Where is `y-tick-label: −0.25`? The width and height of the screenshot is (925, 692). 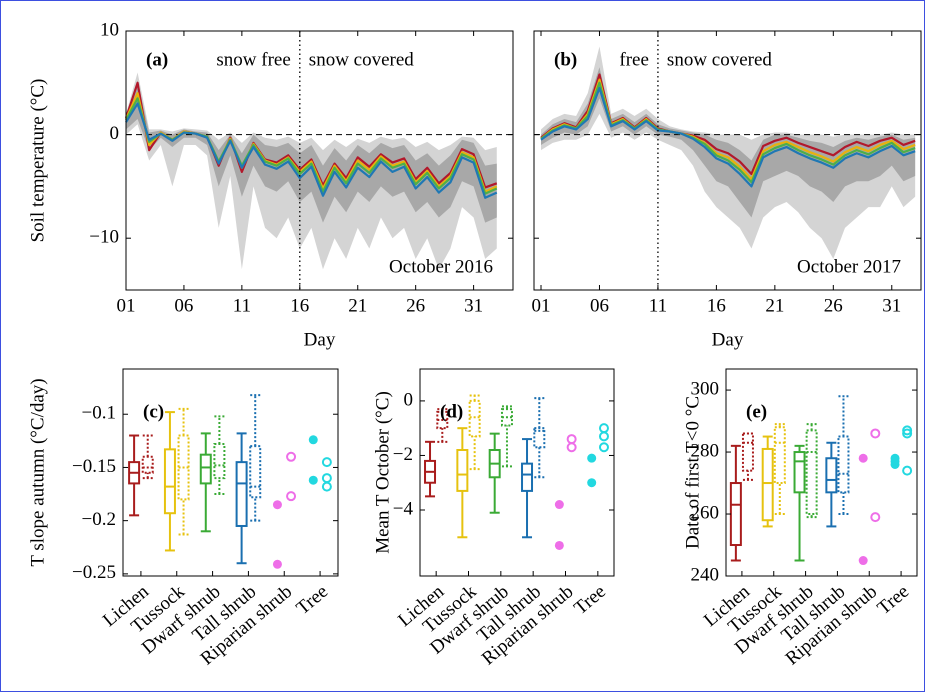
y-tick-label: −0.25 is located at coordinates (94, 572).